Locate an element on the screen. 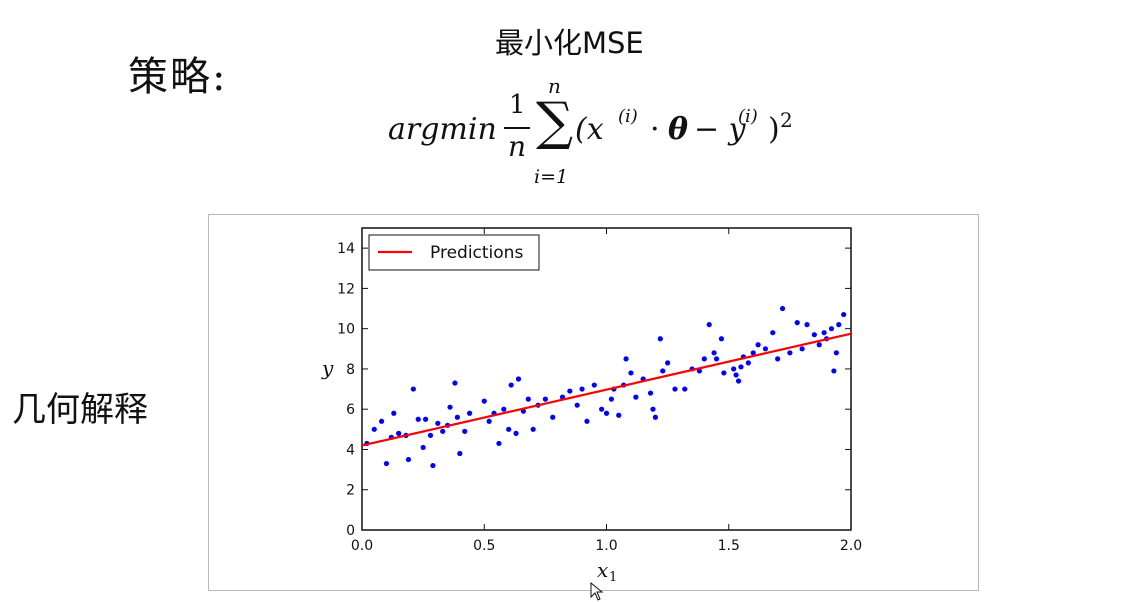 Image resolution: width=1137 pixels, height=602 pixels. y-axis-label: y is located at coordinates (327, 368).